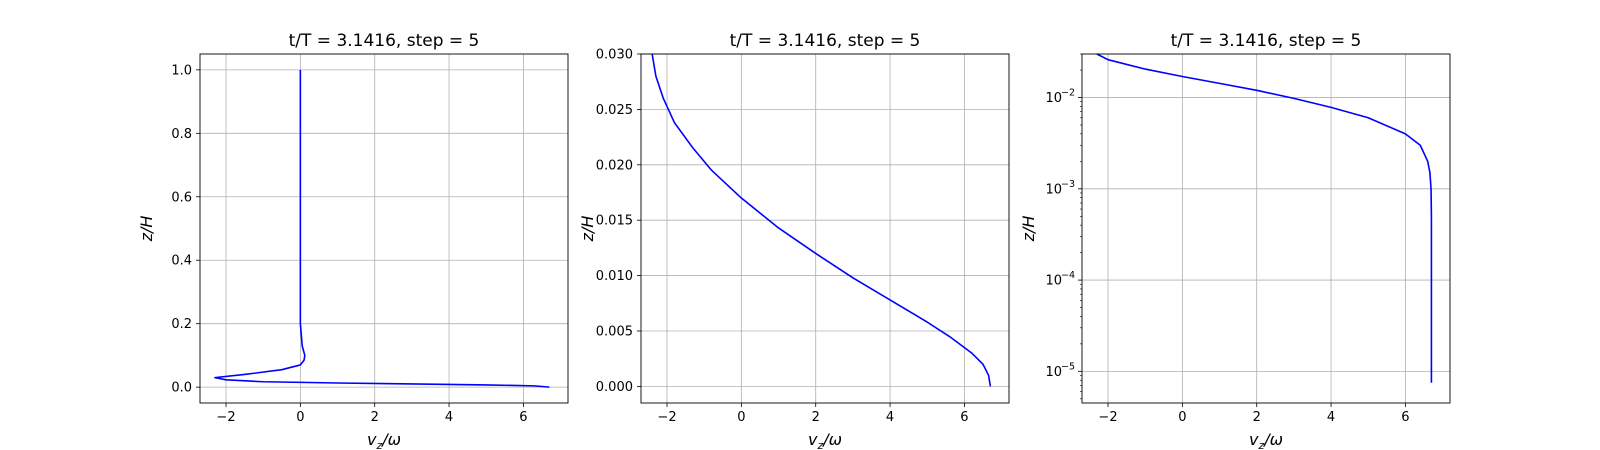 The height and width of the screenshot is (450, 1600). What do you see at coordinates (614, 331) in the screenshot?
I see `y-tick-label: 0.005` at bounding box center [614, 331].